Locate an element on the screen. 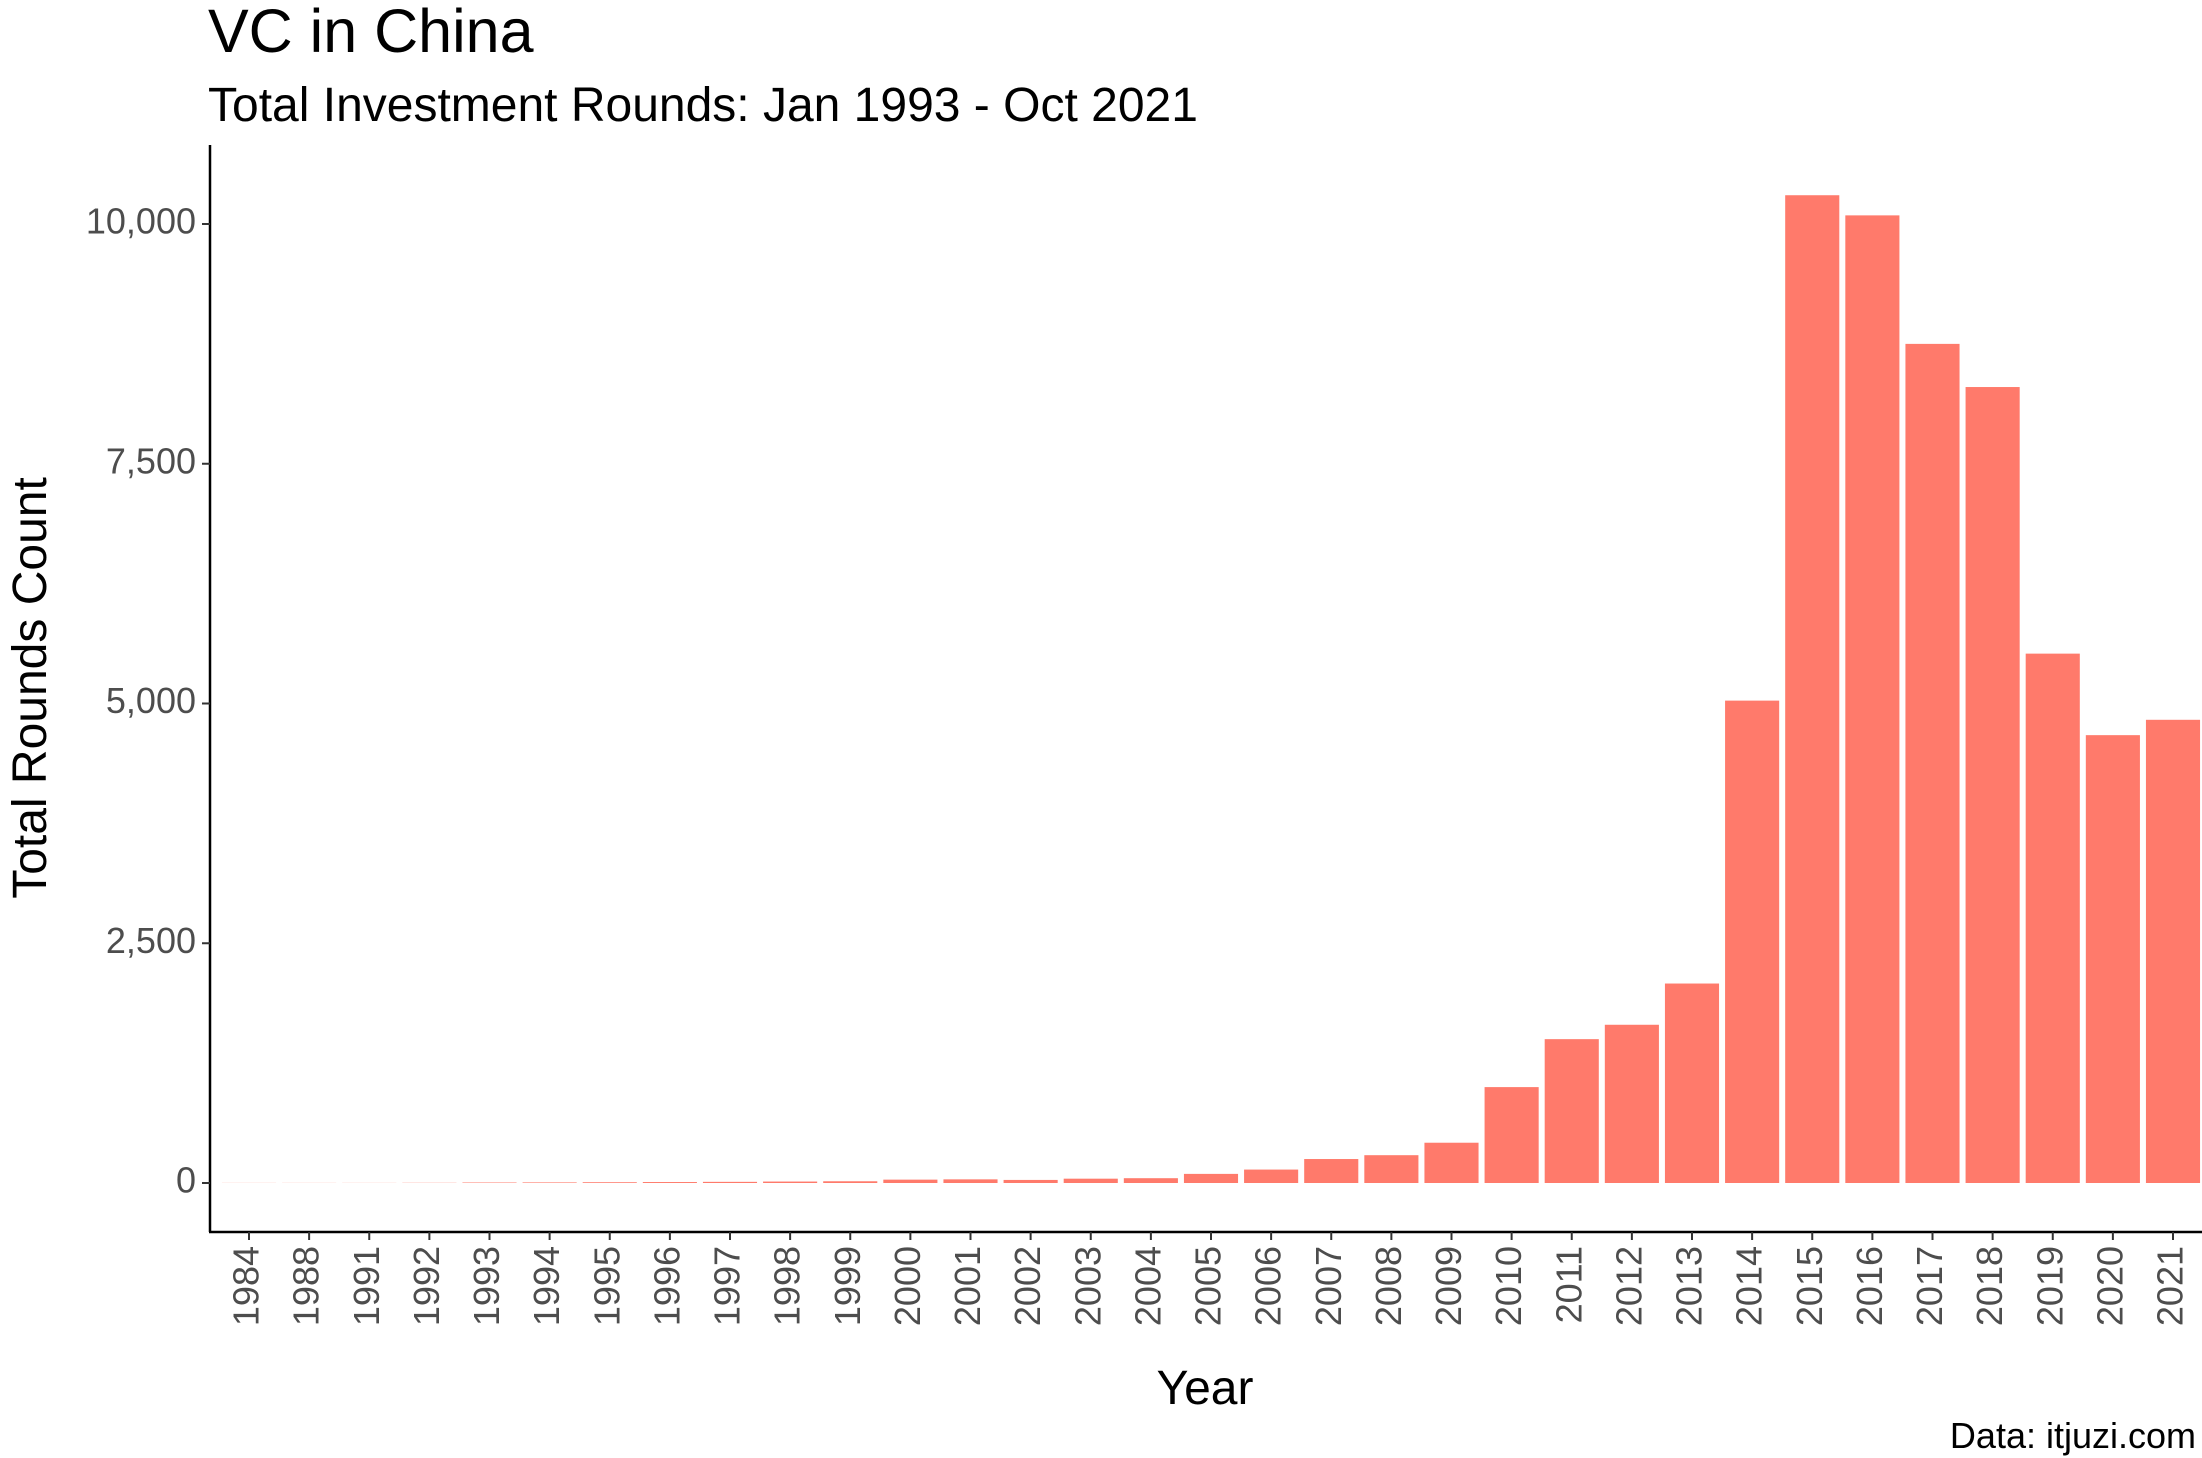  bar-2011 is located at coordinates (1571, 1111).